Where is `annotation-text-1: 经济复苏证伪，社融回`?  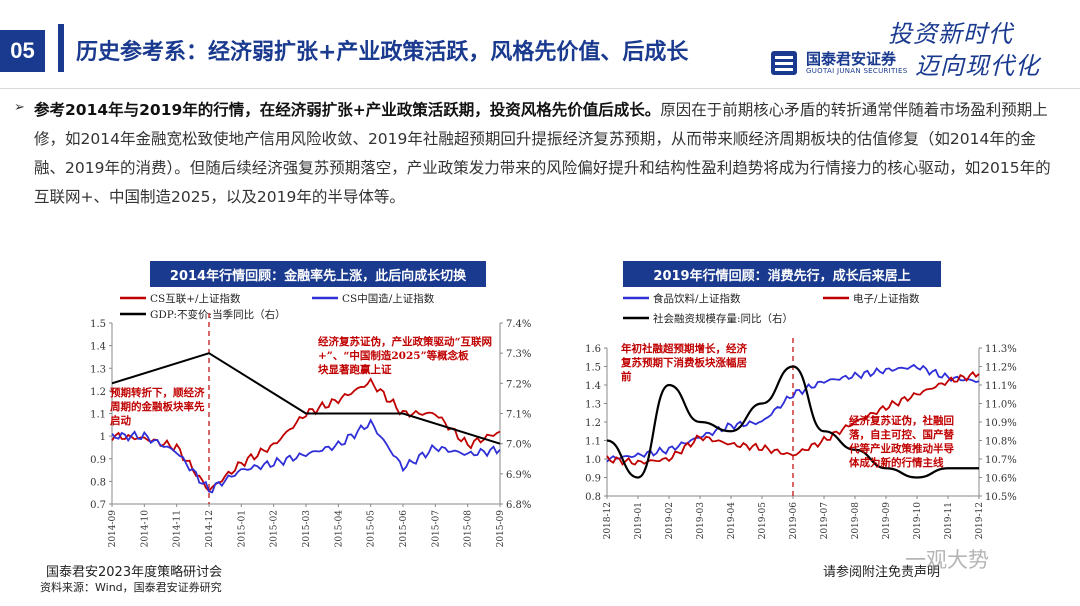 annotation-text-1: 经济复苏证伪，社融回 is located at coordinates (901, 420).